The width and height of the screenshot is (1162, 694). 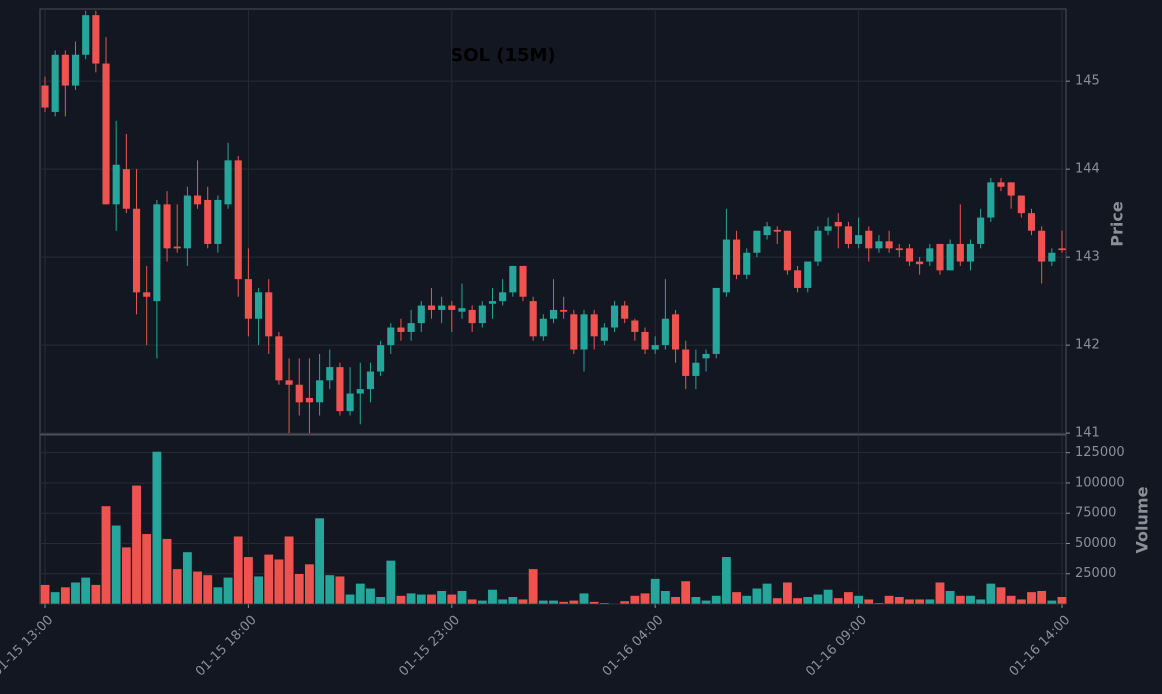 I want to click on y-axis-label: Price, so click(x=1117, y=224).